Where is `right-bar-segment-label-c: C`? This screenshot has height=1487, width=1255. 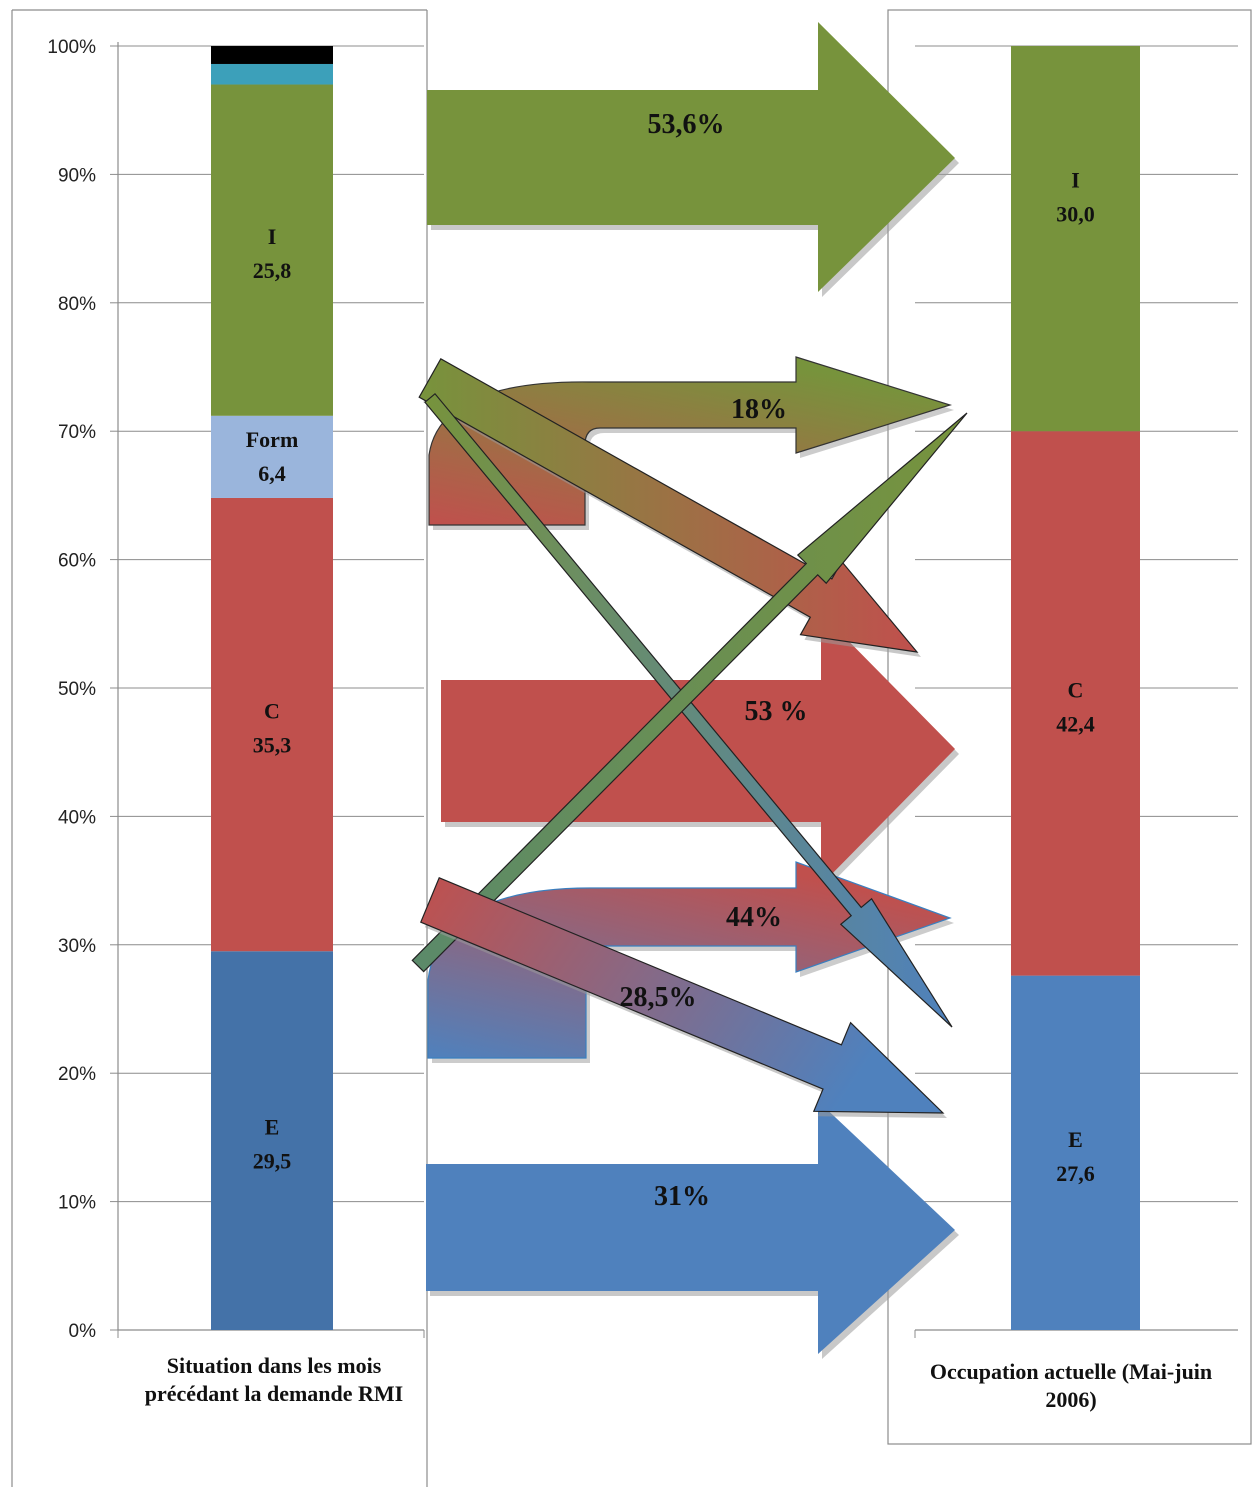 right-bar-segment-label-c: C is located at coordinates (1076, 689).